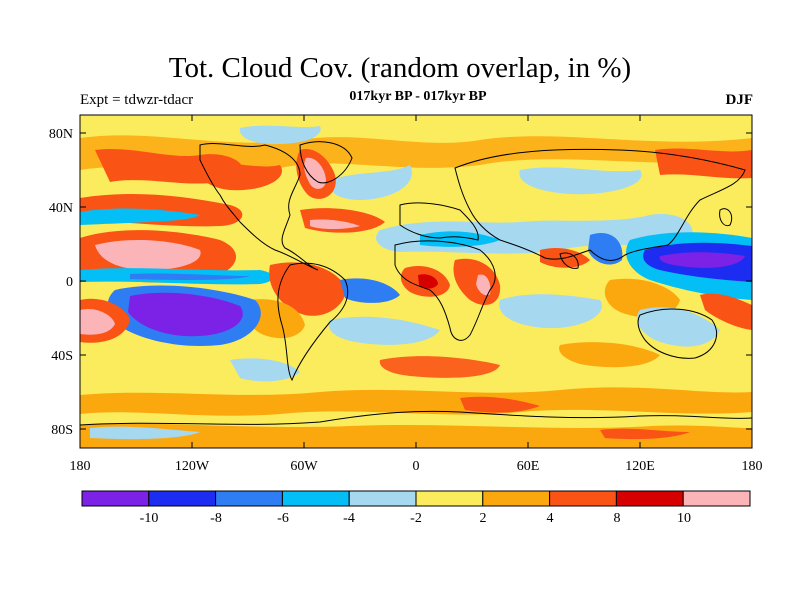 The height and width of the screenshot is (600, 800). What do you see at coordinates (483, 518) in the screenshot?
I see `colorbar-label: 2` at bounding box center [483, 518].